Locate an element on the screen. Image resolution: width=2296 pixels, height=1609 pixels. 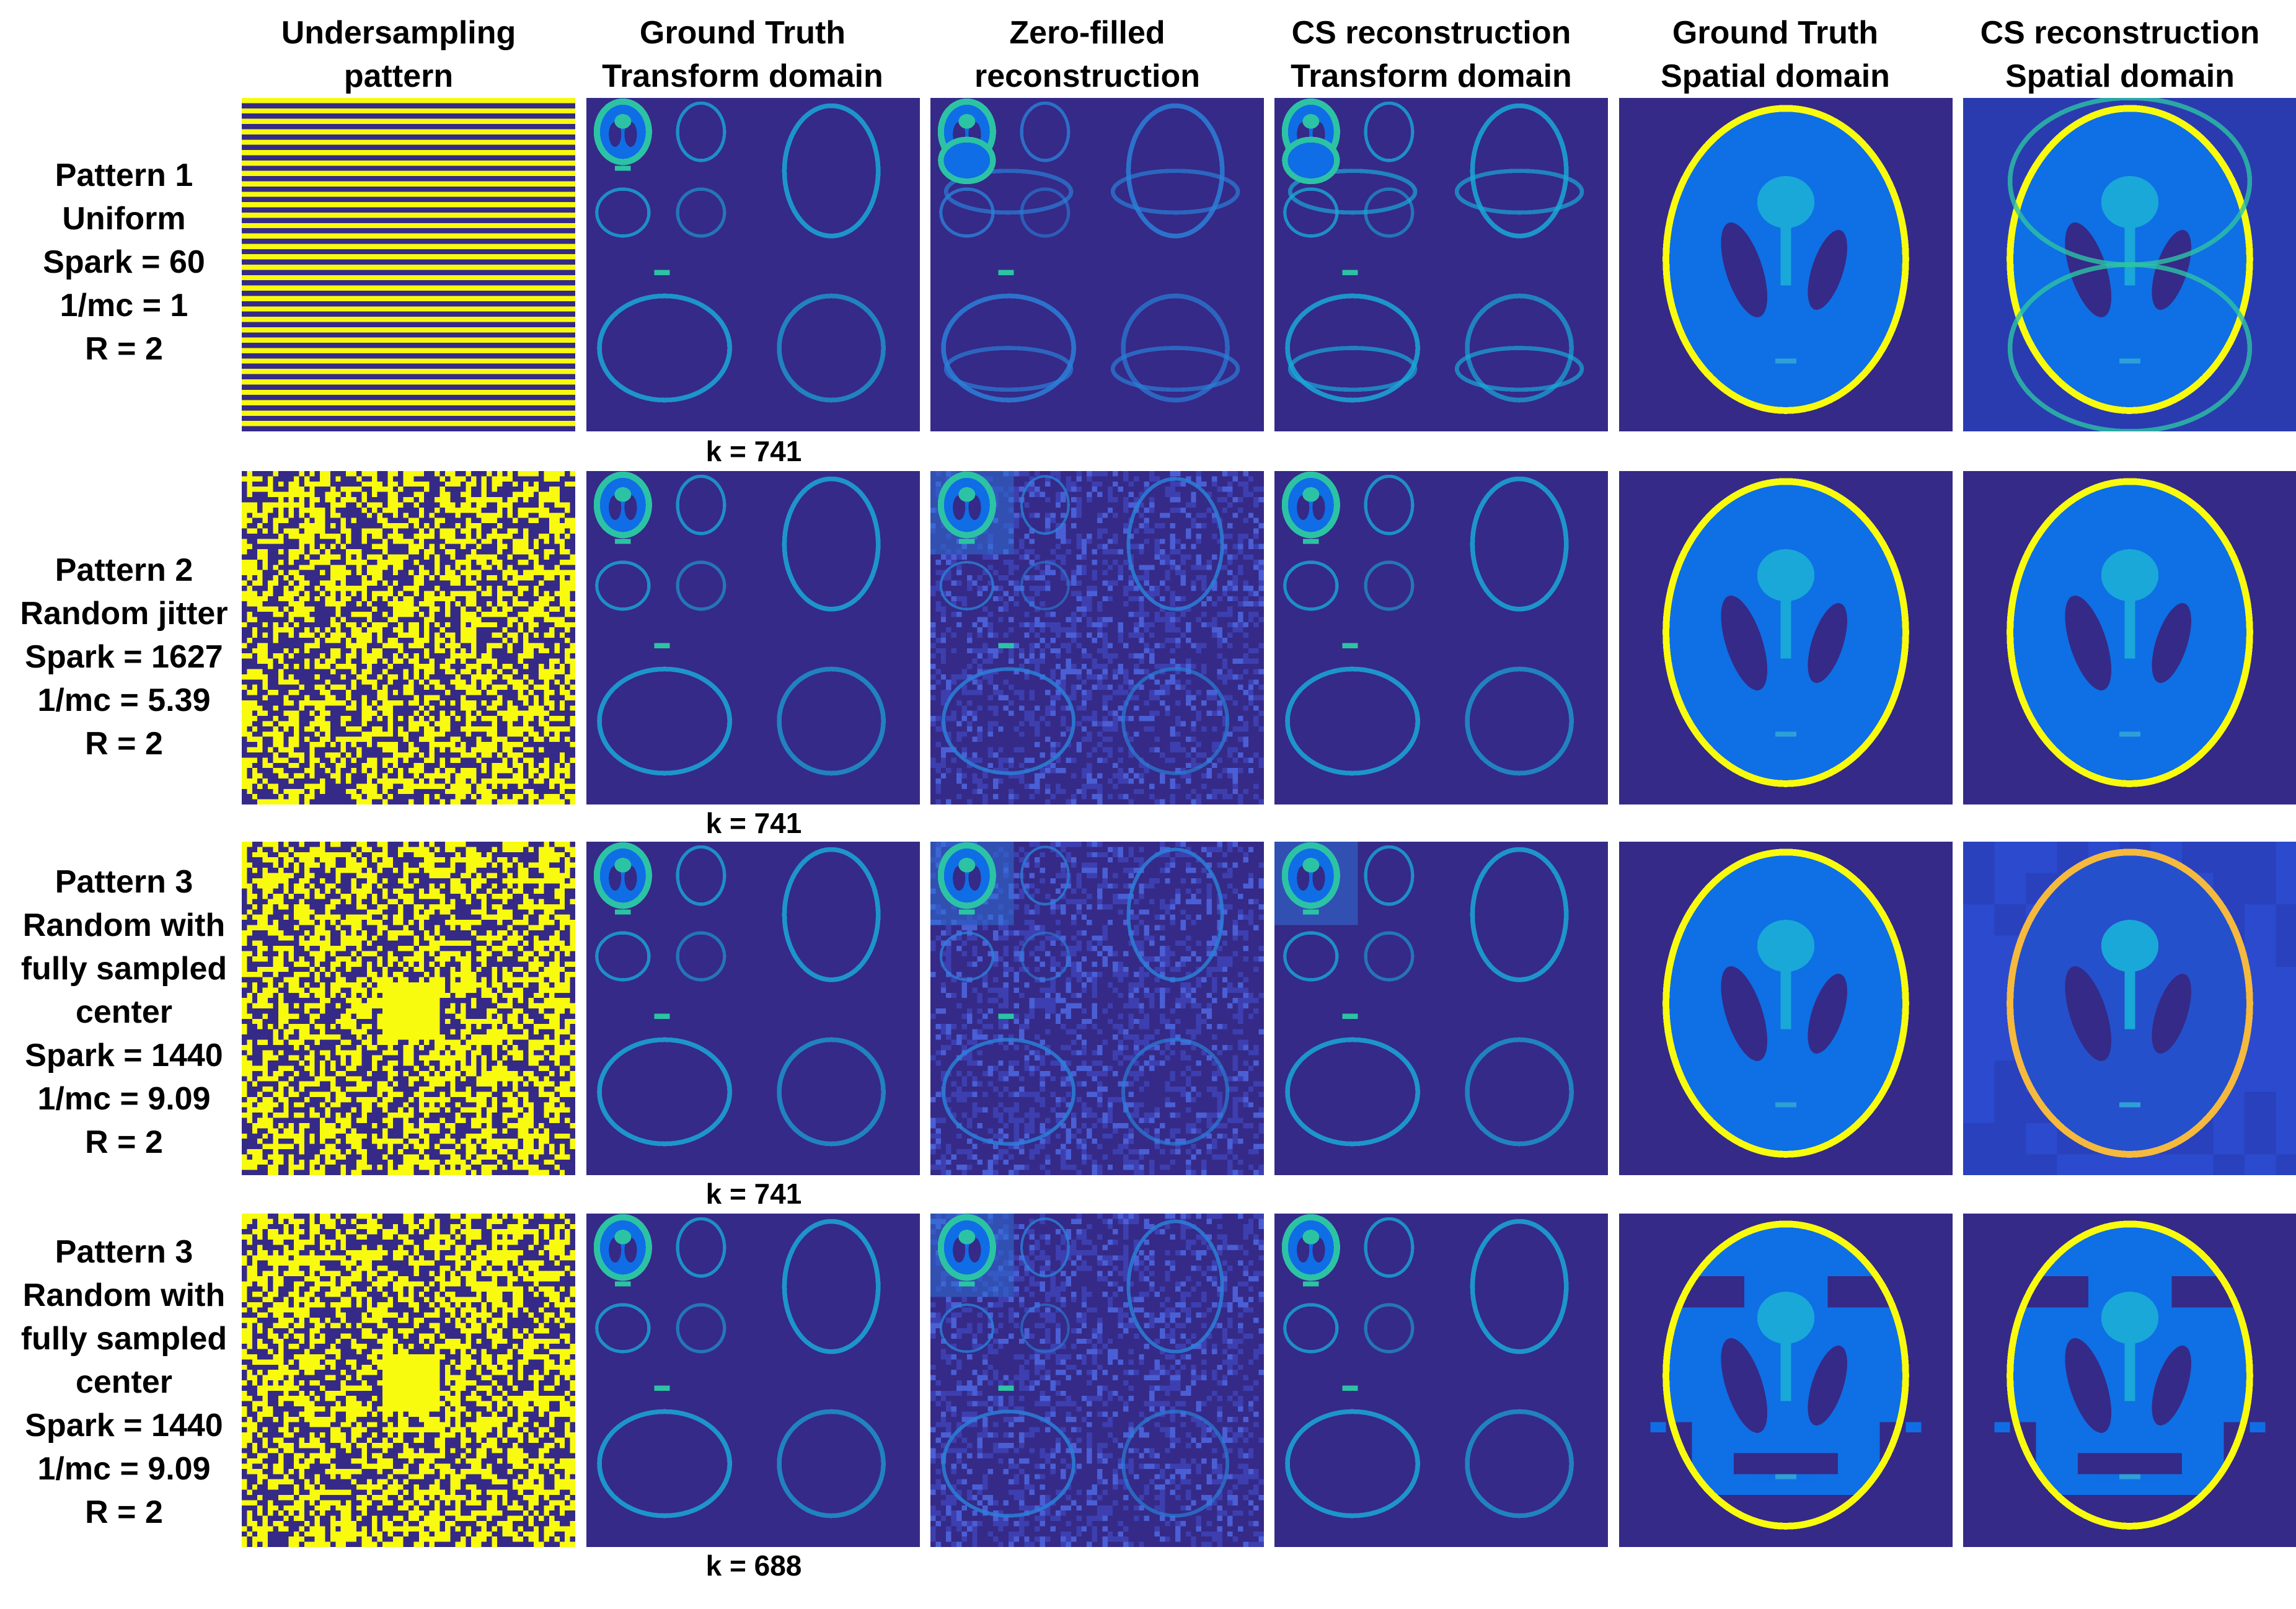
mask-image-pattern-3b is located at coordinates (408, 1381).